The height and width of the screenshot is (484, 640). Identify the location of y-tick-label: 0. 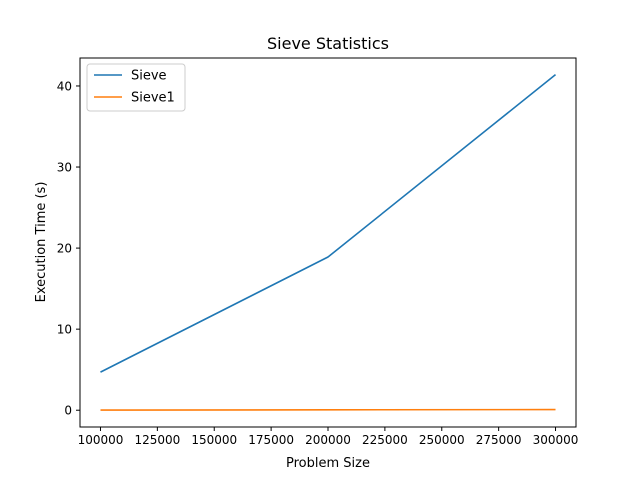
(68, 411).